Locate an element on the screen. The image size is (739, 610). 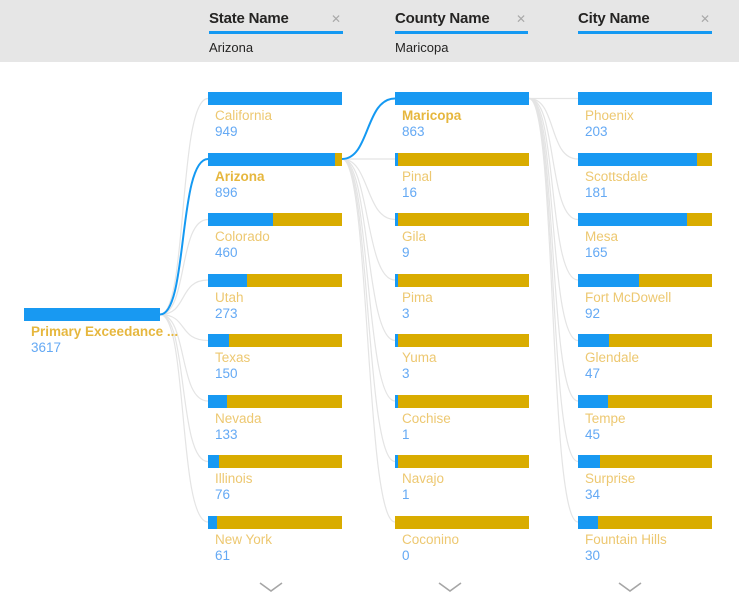
tree-node-pima: Pima 3 is located at coordinates (462, 297).